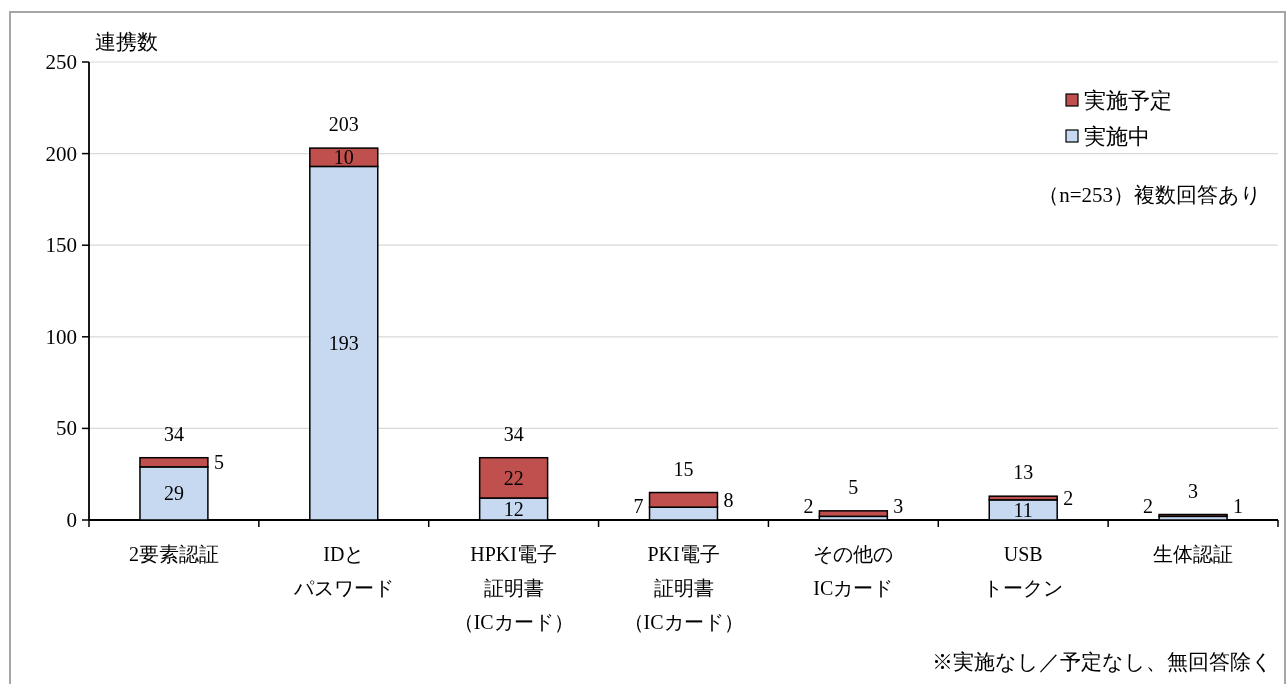 This screenshot has width=1287, height=684. I want to click on y-tick-label: 100, so click(61, 336).